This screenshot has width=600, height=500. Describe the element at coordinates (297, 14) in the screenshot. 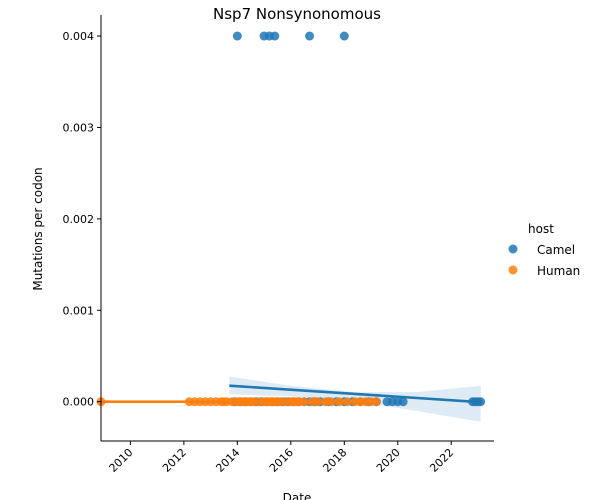

I see `chart-title: Nsp7 Nonsynonomous` at that location.